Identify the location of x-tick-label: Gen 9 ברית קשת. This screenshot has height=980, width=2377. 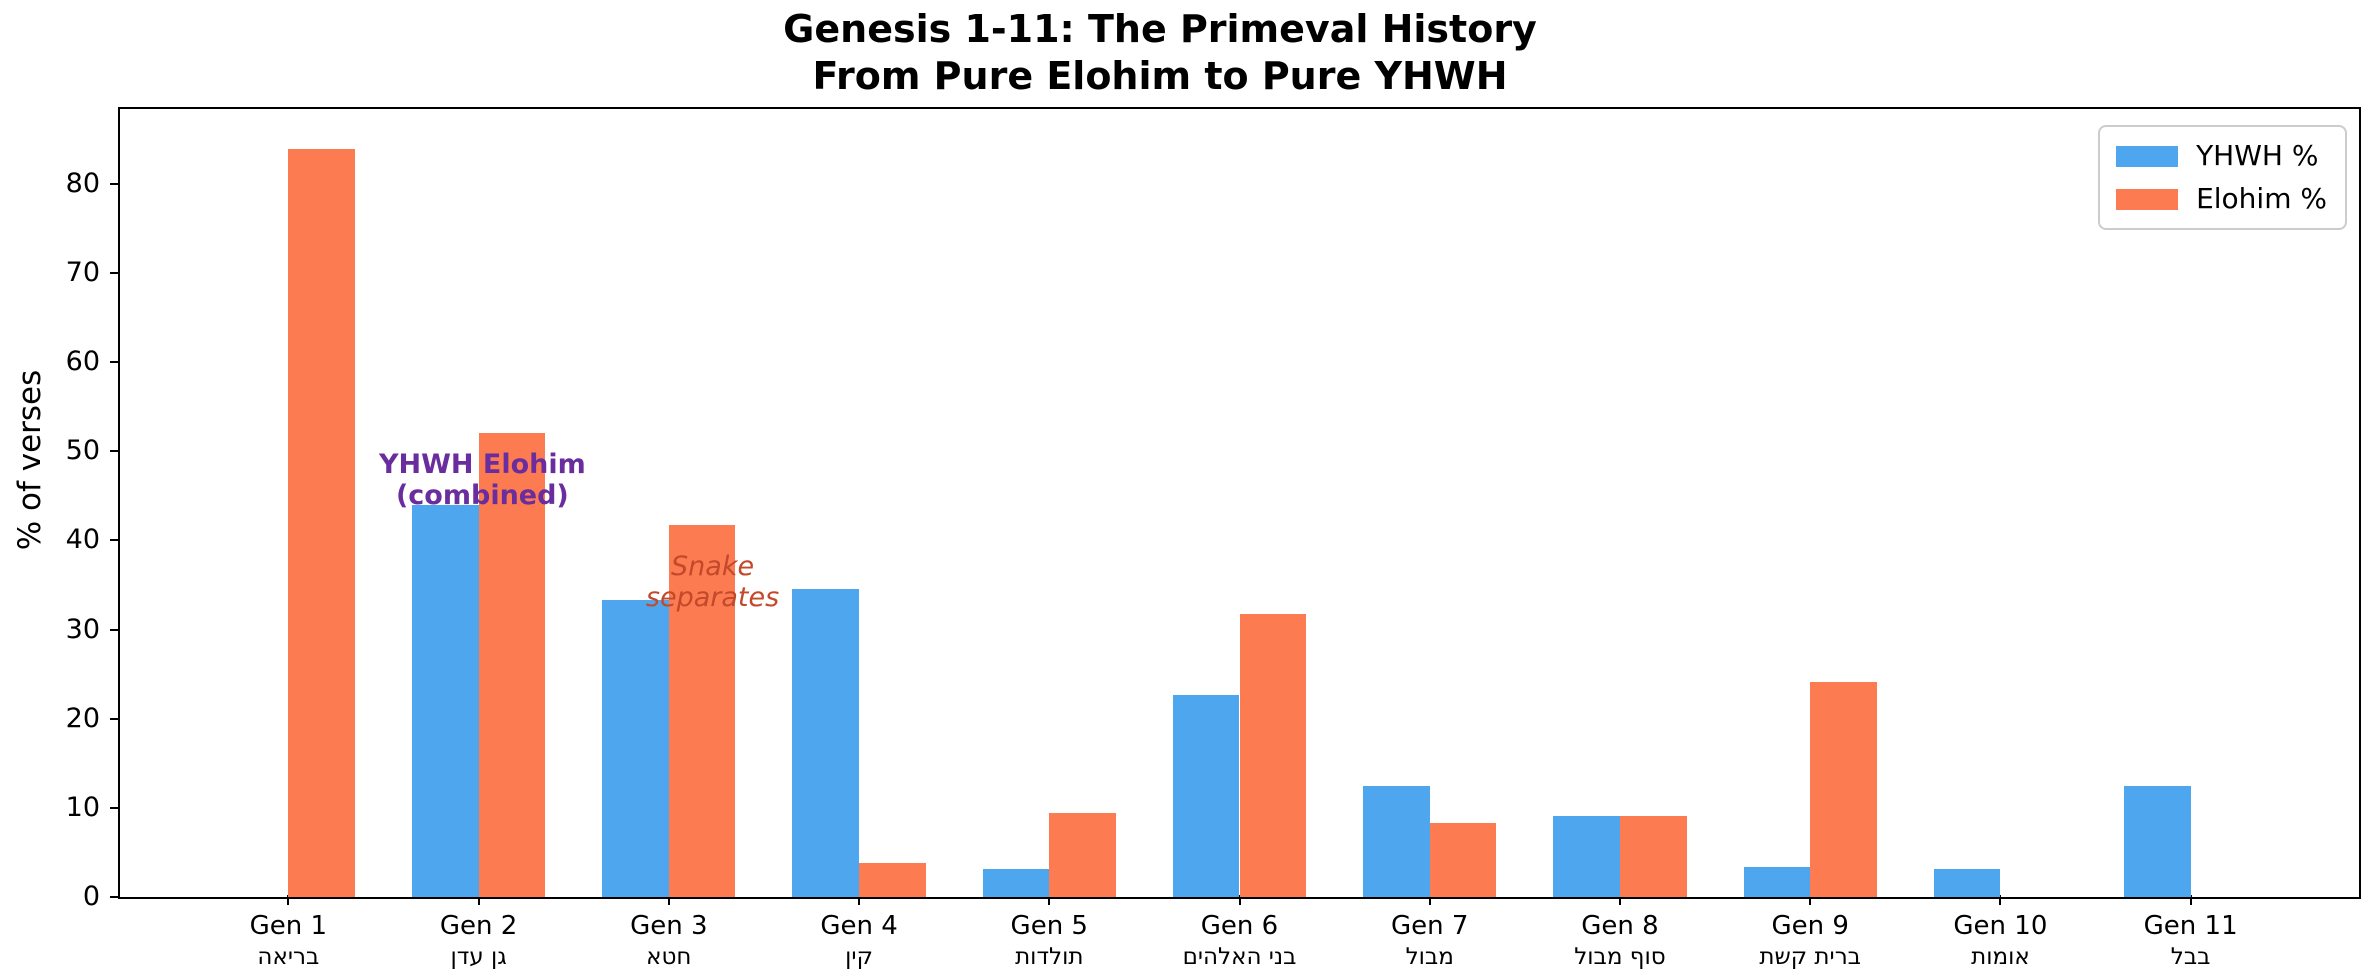
(1810, 941).